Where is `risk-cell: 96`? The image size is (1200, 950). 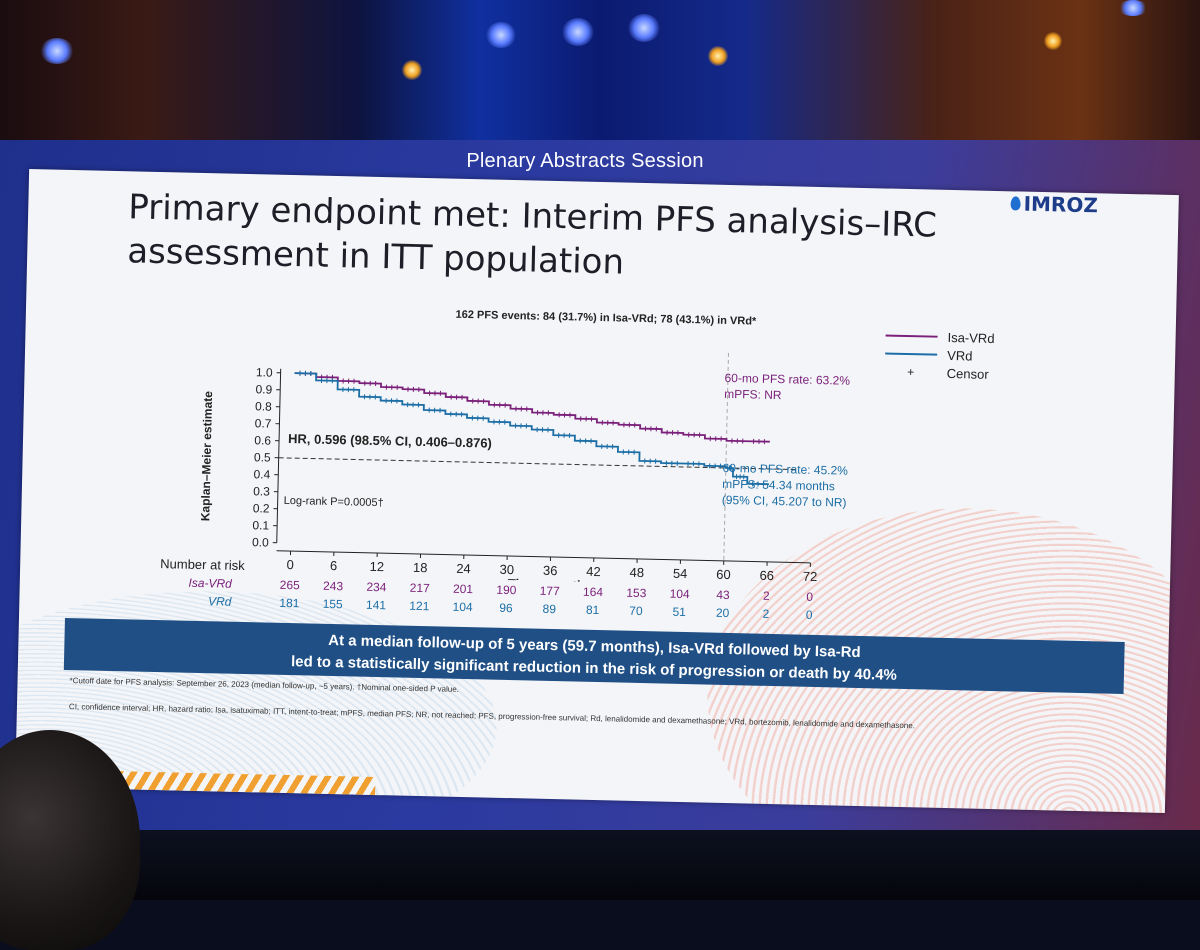
risk-cell: 96 is located at coordinates (506, 608).